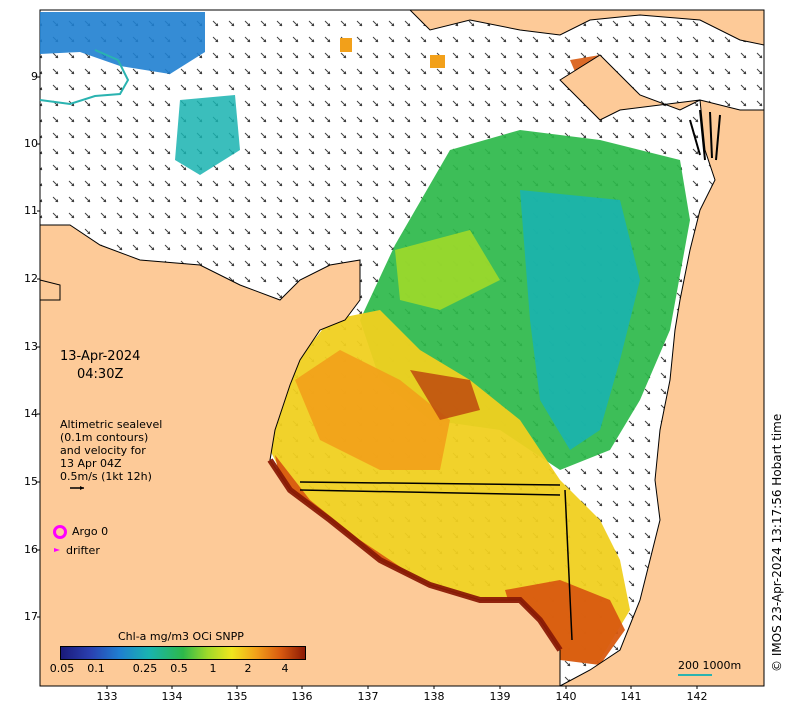 The width and height of the screenshot is (792, 716). I want to click on y-tick-13: 13, so click(31, 346).